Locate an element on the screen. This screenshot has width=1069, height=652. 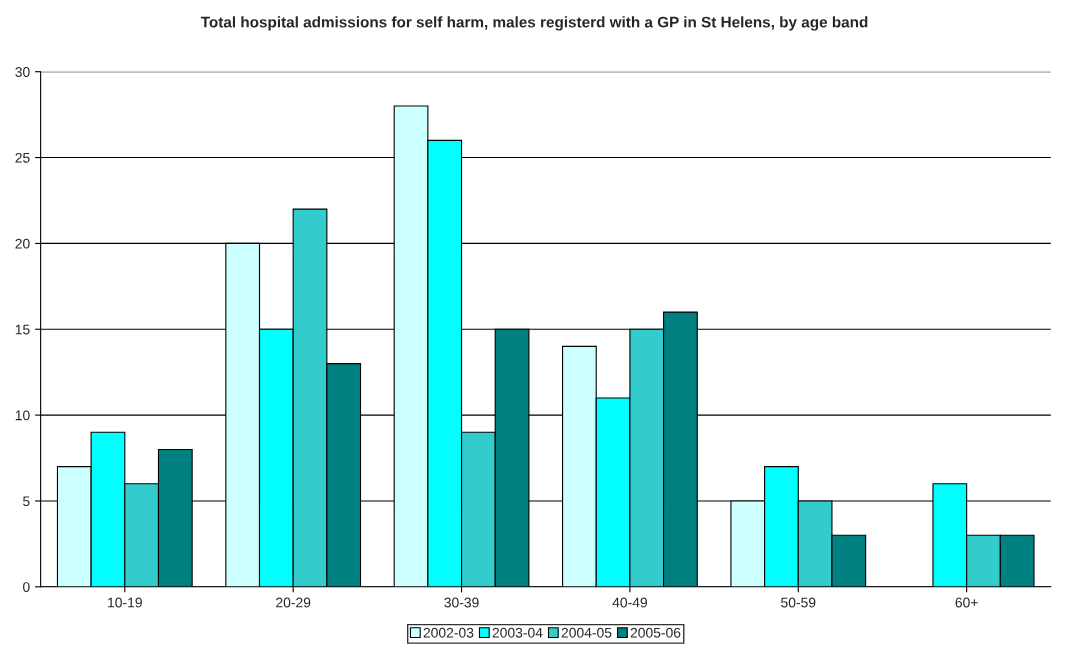
y-tick-label: 30 is located at coordinates (22, 72).